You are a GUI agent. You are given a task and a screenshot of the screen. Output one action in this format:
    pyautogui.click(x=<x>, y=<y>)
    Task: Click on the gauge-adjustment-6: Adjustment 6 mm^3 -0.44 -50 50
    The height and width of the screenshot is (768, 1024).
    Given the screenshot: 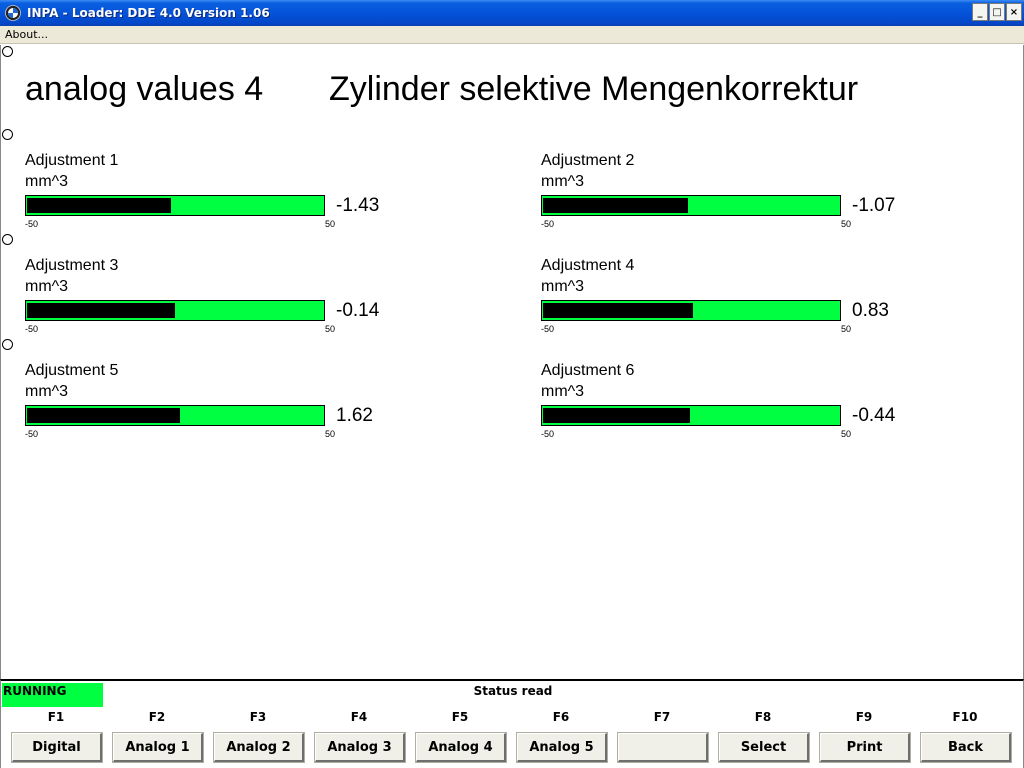 What is the action you would take?
    pyautogui.click(x=751, y=407)
    